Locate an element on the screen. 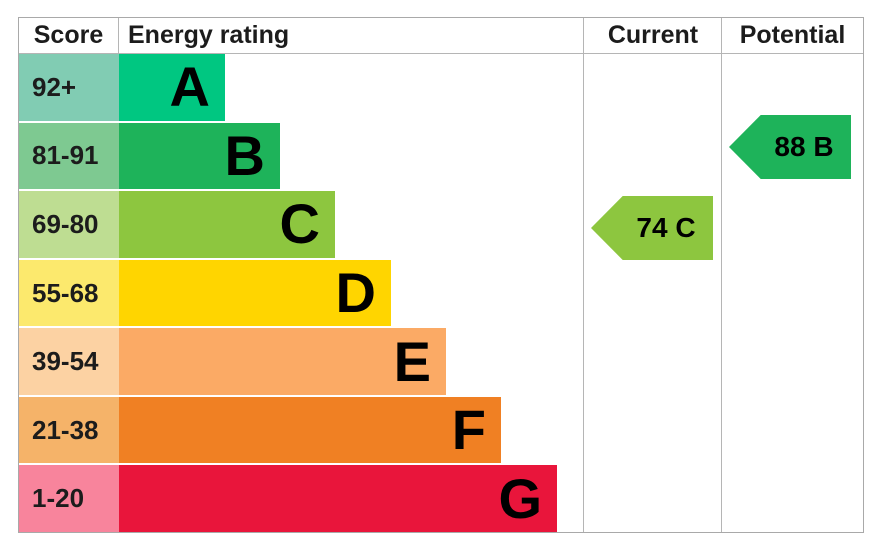  band-row-d: 55-68 D is located at coordinates (441, 294).